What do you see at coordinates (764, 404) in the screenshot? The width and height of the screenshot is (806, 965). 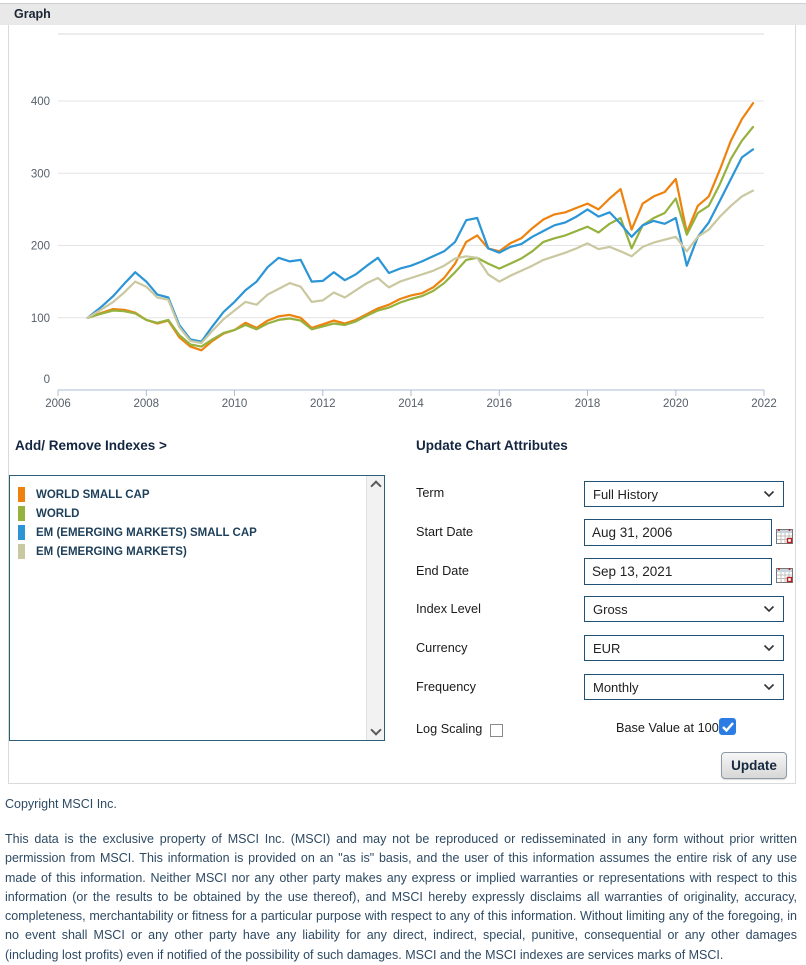 I see `svg-text: 2022` at bounding box center [764, 404].